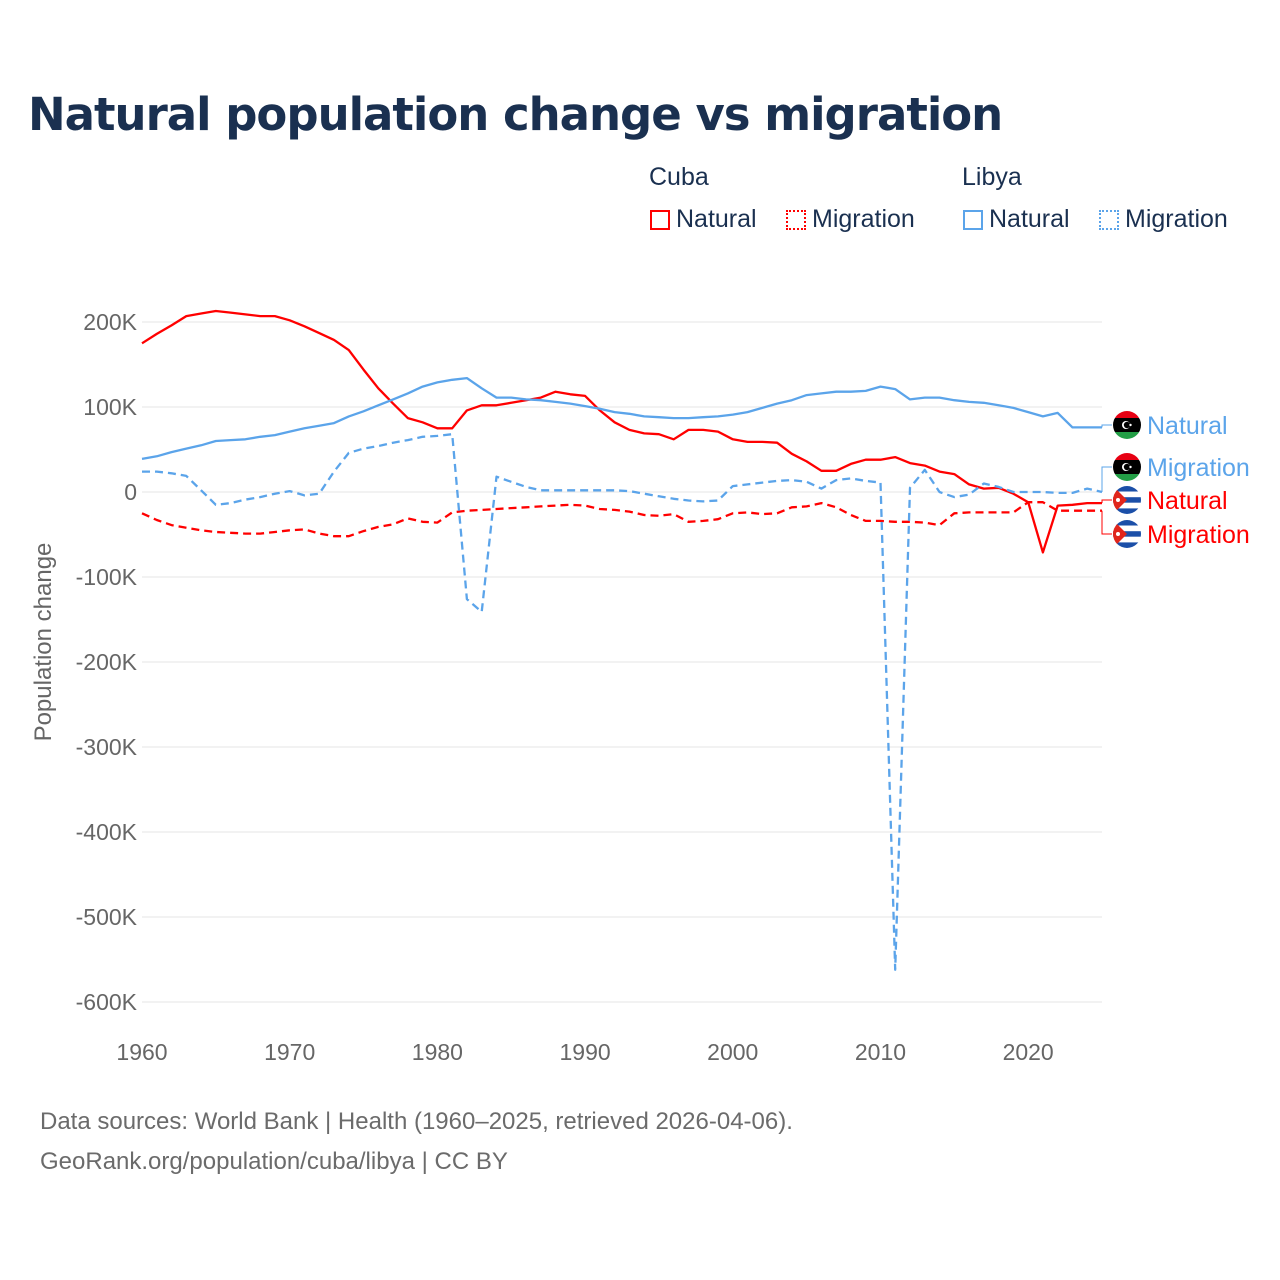 This screenshot has height=1280, width=1280. What do you see at coordinates (289, 1052) in the screenshot?
I see `x-tick-label: 1970` at bounding box center [289, 1052].